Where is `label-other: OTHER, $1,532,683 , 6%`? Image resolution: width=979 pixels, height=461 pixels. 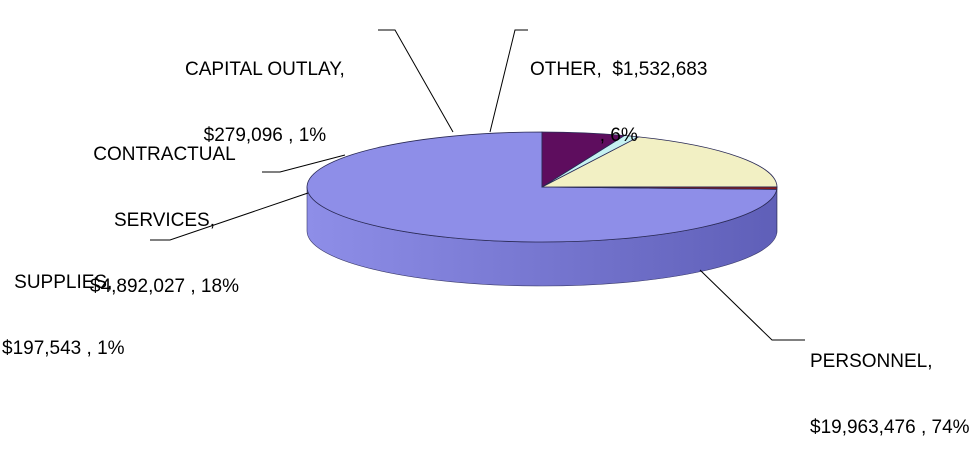 label-other: OTHER, $1,532,683 , 6% is located at coordinates (618, 92).